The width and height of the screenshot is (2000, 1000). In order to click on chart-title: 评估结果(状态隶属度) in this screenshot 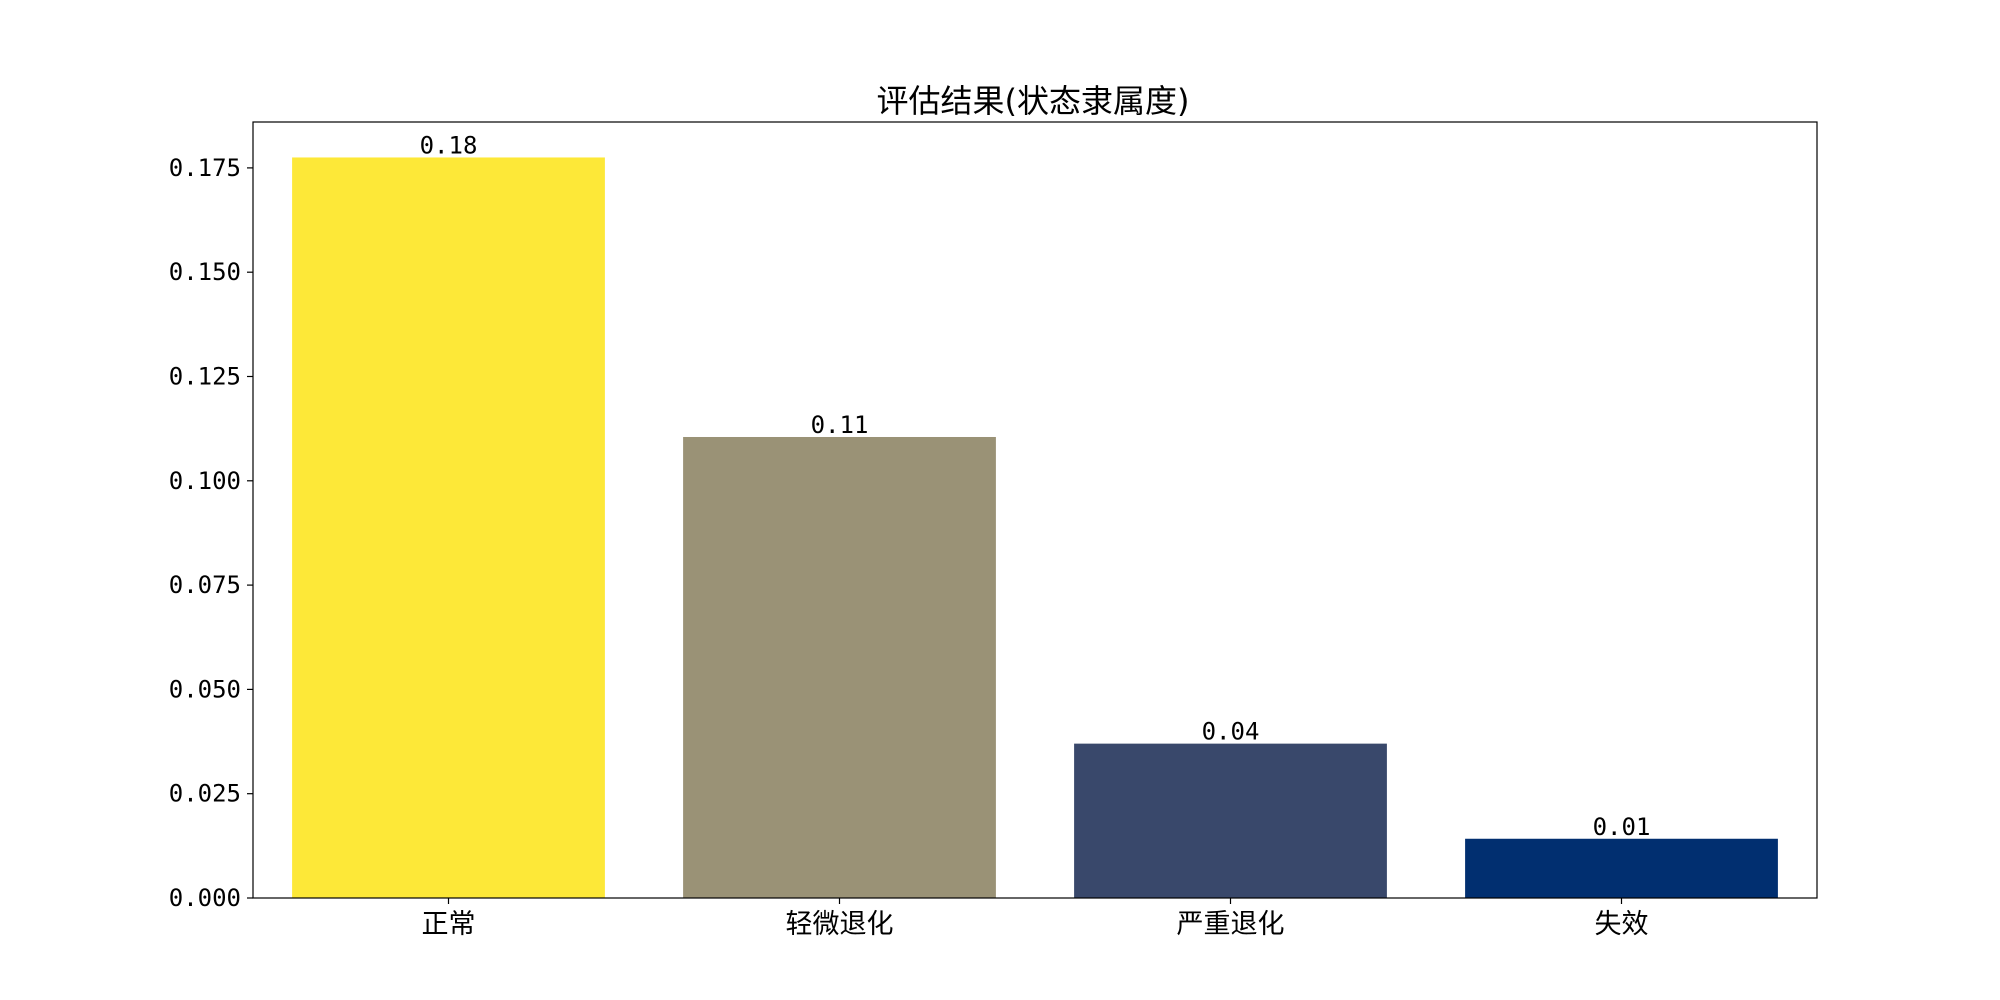, I will do `click(1033, 101)`.